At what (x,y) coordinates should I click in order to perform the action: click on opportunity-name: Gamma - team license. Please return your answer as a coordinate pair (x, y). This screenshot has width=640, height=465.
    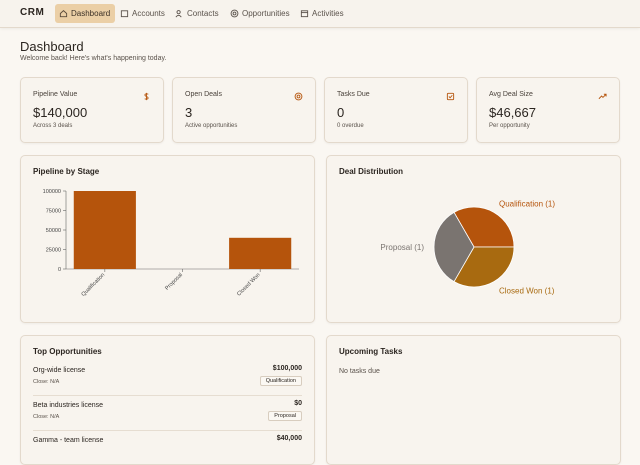
    Looking at the image, I should click on (68, 440).